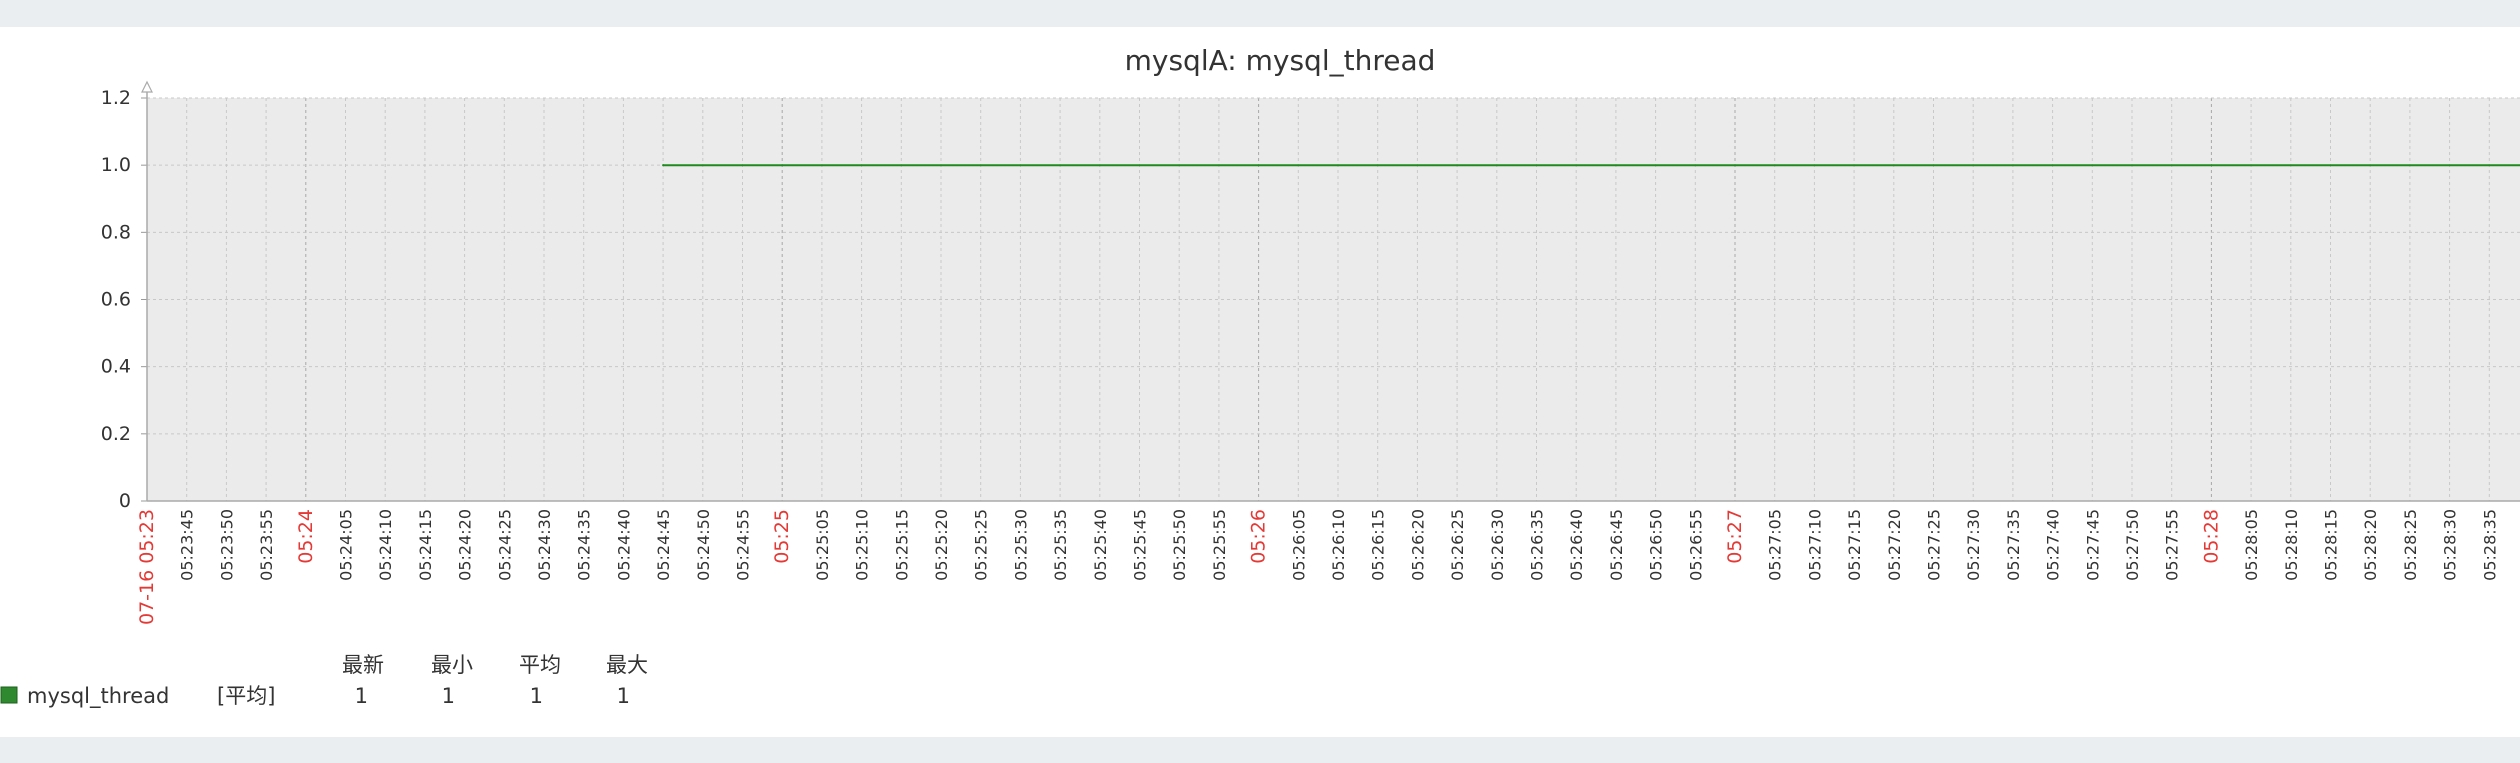 This screenshot has width=2520, height=763. What do you see at coordinates (425, 545) in the screenshot?
I see `x-tick-label: 05:24:15` at bounding box center [425, 545].